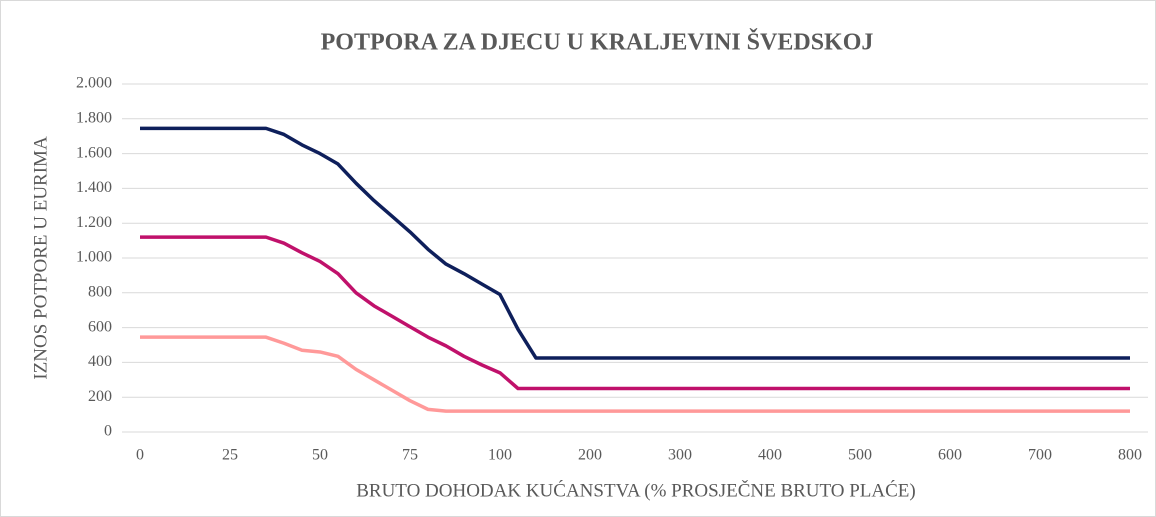  Describe the element at coordinates (94, 83) in the screenshot. I see `y-tick-label: 2.000` at that location.